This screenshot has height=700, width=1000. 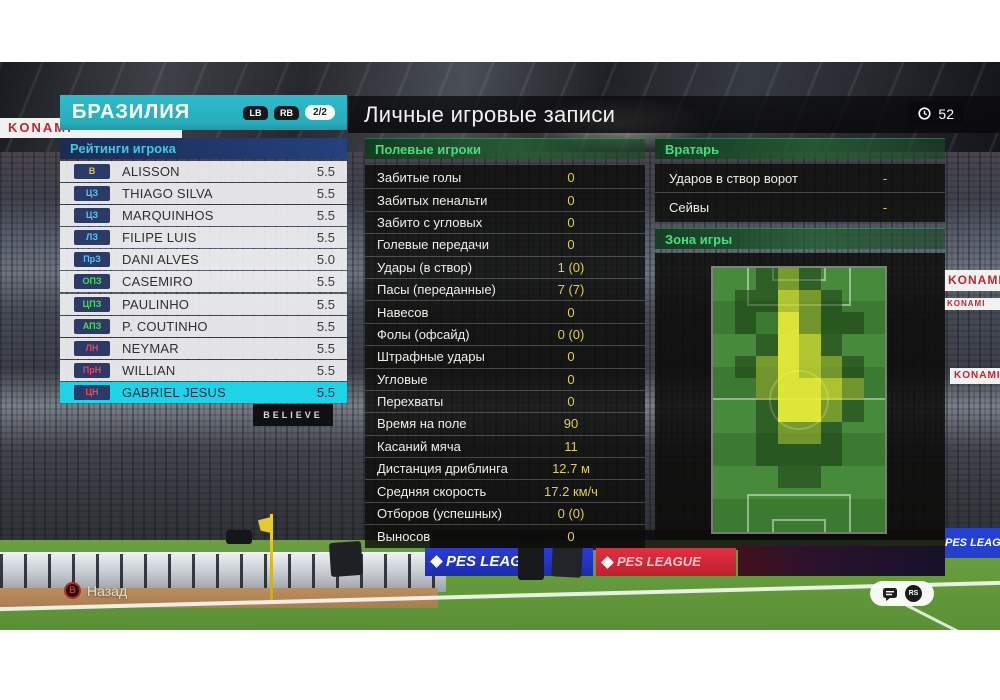 What do you see at coordinates (203, 370) in the screenshot?
I see `player-row: ПрН WILLIAN 5.5` at bounding box center [203, 370].